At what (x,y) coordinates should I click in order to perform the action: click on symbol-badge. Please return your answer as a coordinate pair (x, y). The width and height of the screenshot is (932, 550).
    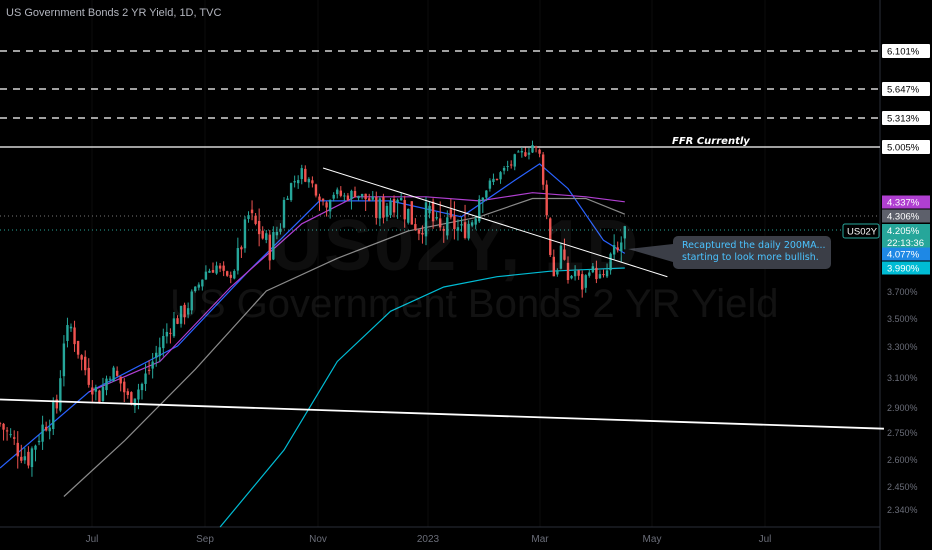
    Looking at the image, I should click on (861, 231).